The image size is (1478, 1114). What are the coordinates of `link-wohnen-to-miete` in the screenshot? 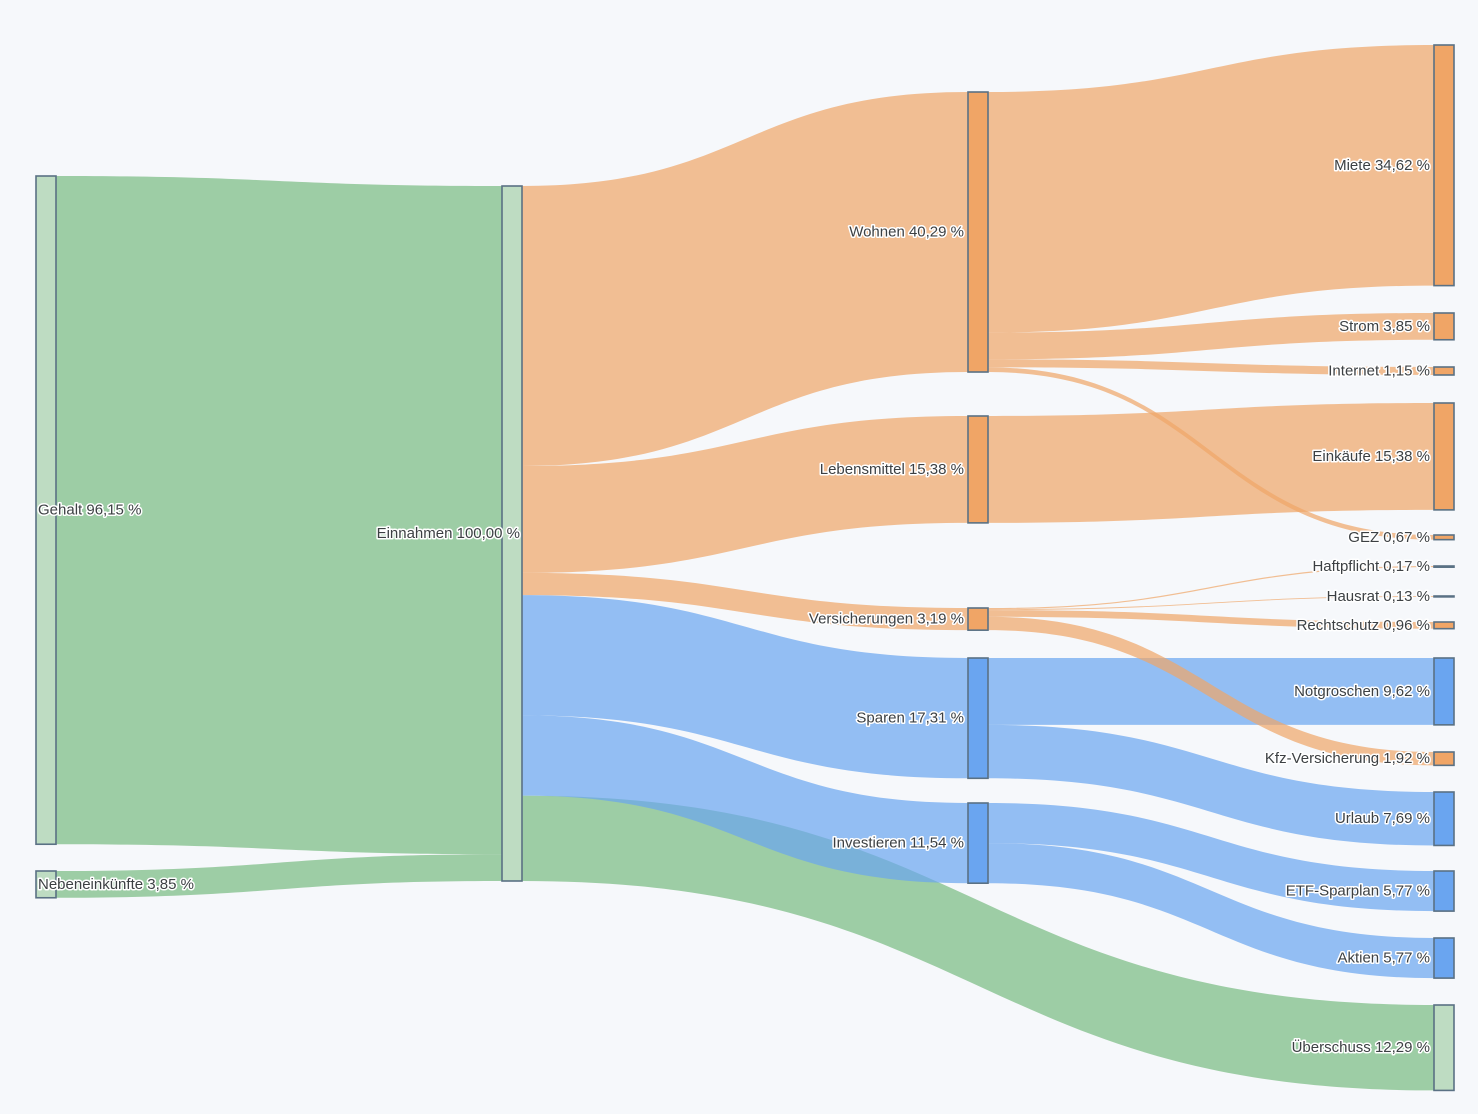 It's located at (1211, 189).